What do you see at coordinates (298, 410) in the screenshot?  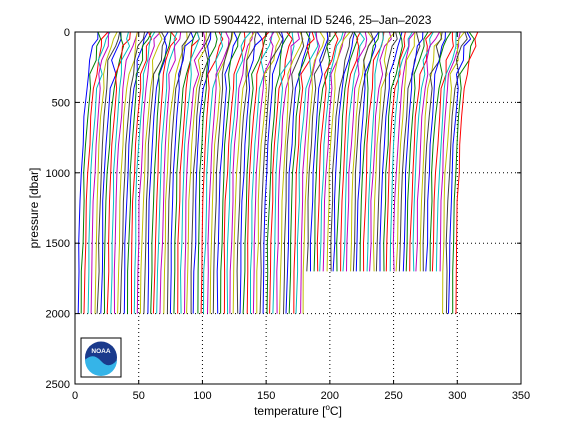 I see `x-axis-label: temperature [oC]` at bounding box center [298, 410].